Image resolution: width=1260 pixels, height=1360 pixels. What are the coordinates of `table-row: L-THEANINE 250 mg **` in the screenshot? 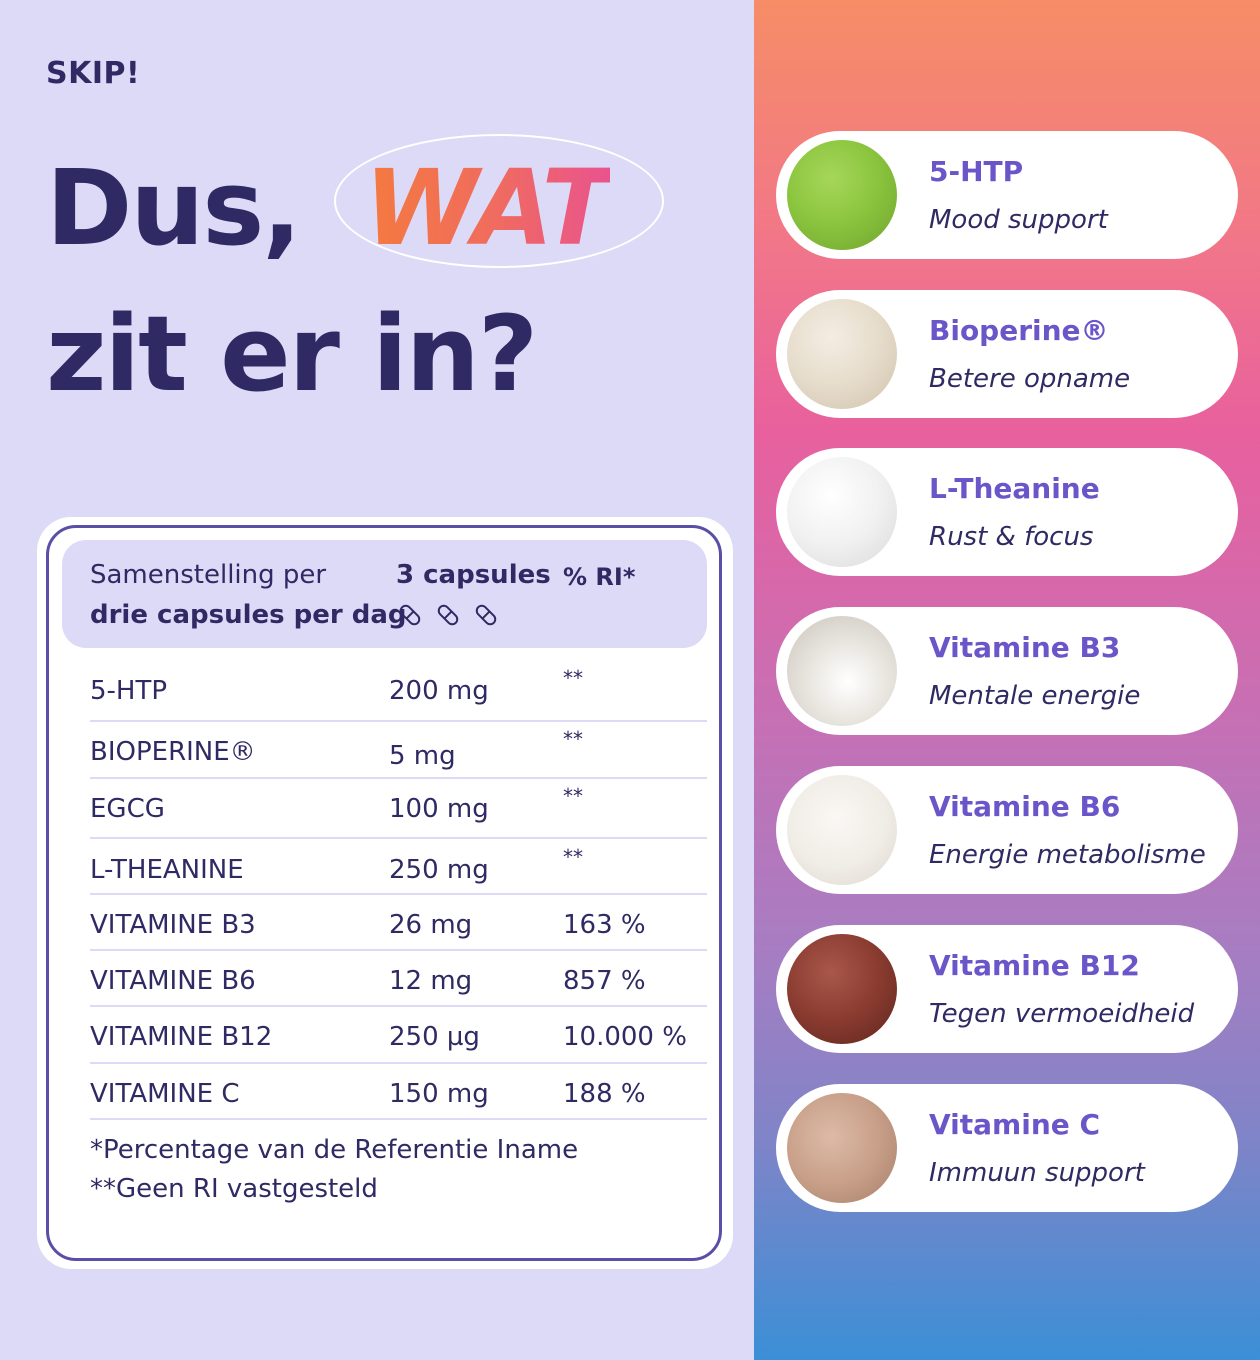 It's located at (398, 870).